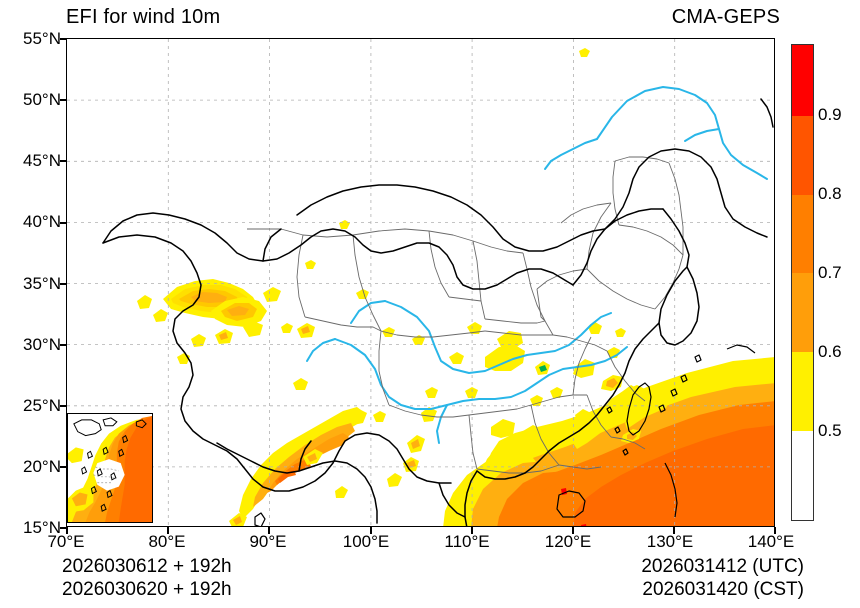 This screenshot has width=860, height=608. Describe the element at coordinates (568, 541) in the screenshot. I see `xtick-label: 120°E` at that location.